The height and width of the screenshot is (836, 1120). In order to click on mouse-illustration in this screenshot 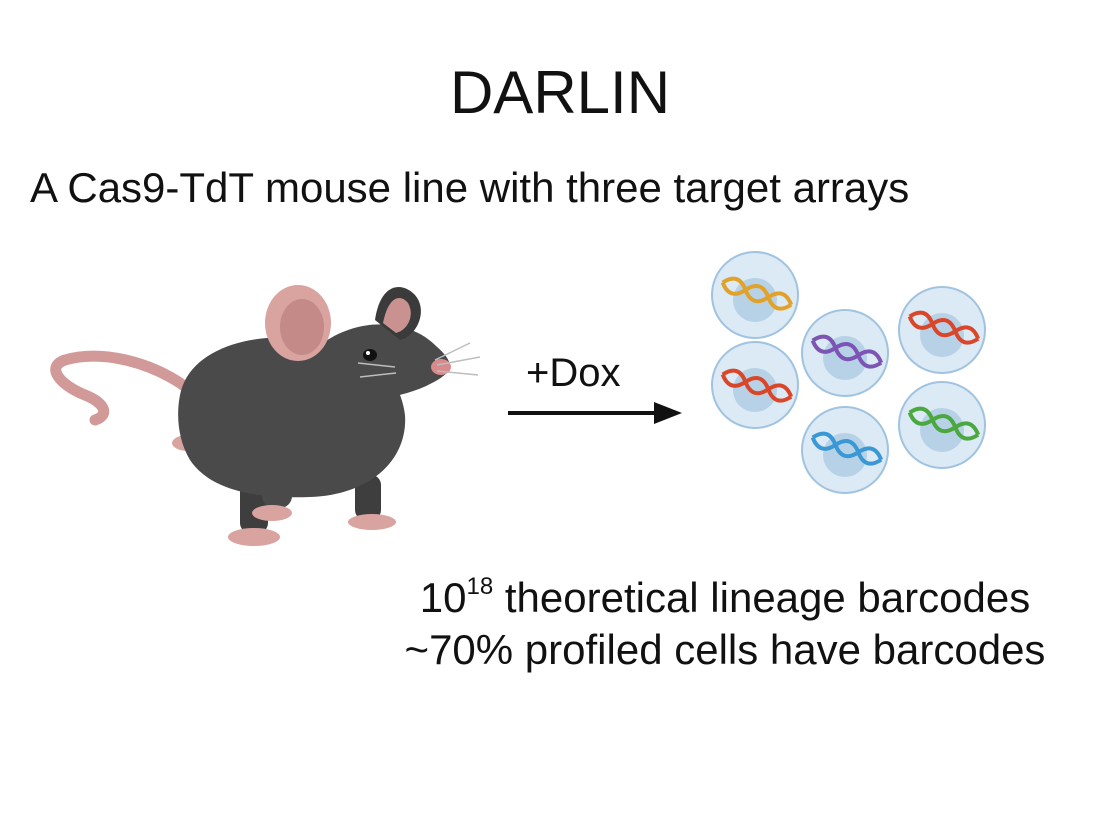, I will do `click(265, 415)`.